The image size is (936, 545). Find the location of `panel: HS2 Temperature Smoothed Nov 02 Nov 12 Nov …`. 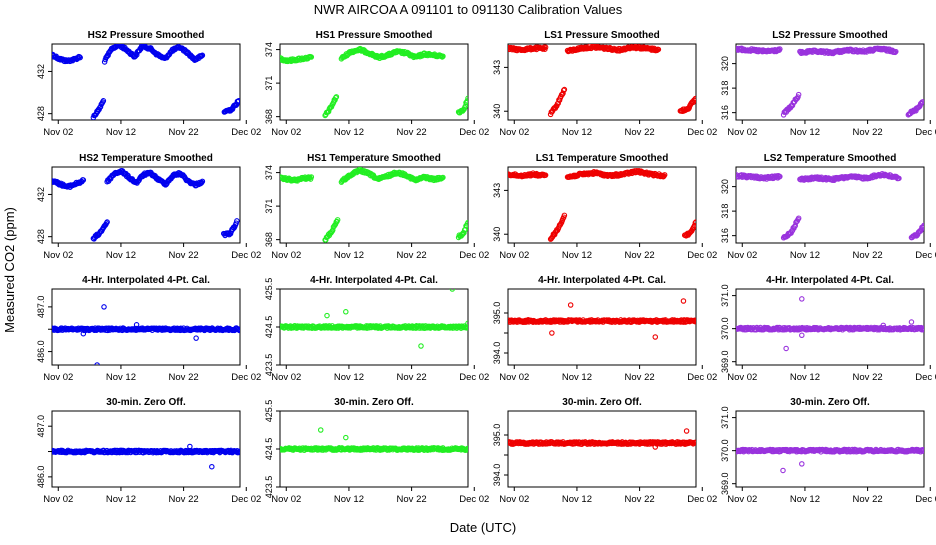

panel: HS2 Temperature Smoothed Nov 02 Nov 12 Nov … is located at coordinates (148, 207).